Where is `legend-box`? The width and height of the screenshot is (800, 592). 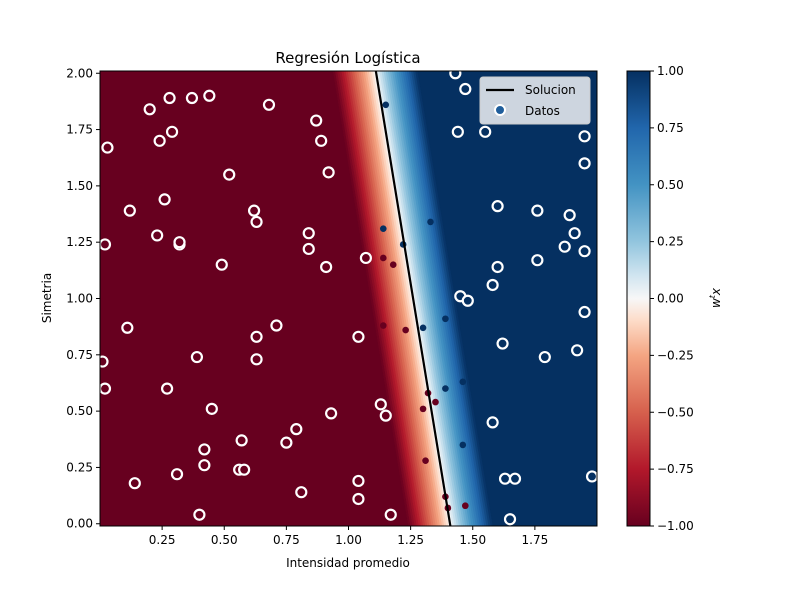
legend-box is located at coordinates (535, 100).